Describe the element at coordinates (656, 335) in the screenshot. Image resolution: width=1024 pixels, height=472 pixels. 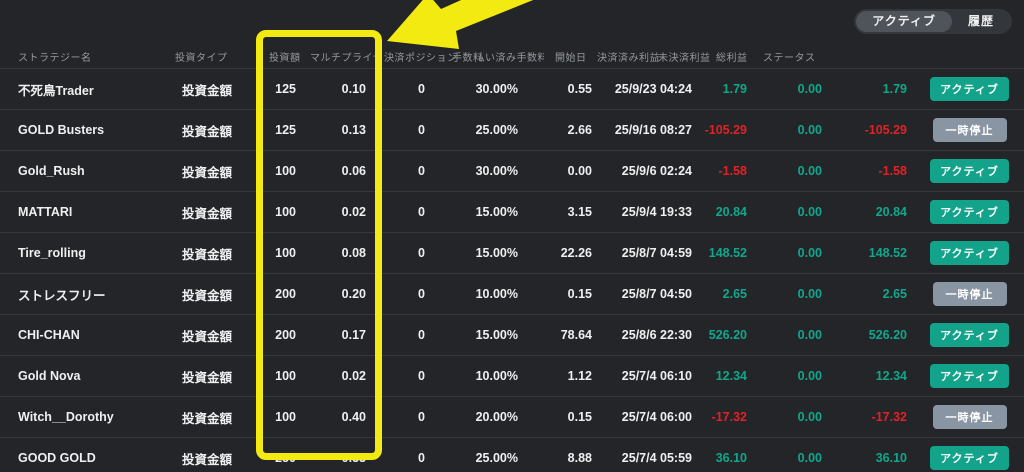
I see `cell-start-date: 25/8/6 22:30` at that location.